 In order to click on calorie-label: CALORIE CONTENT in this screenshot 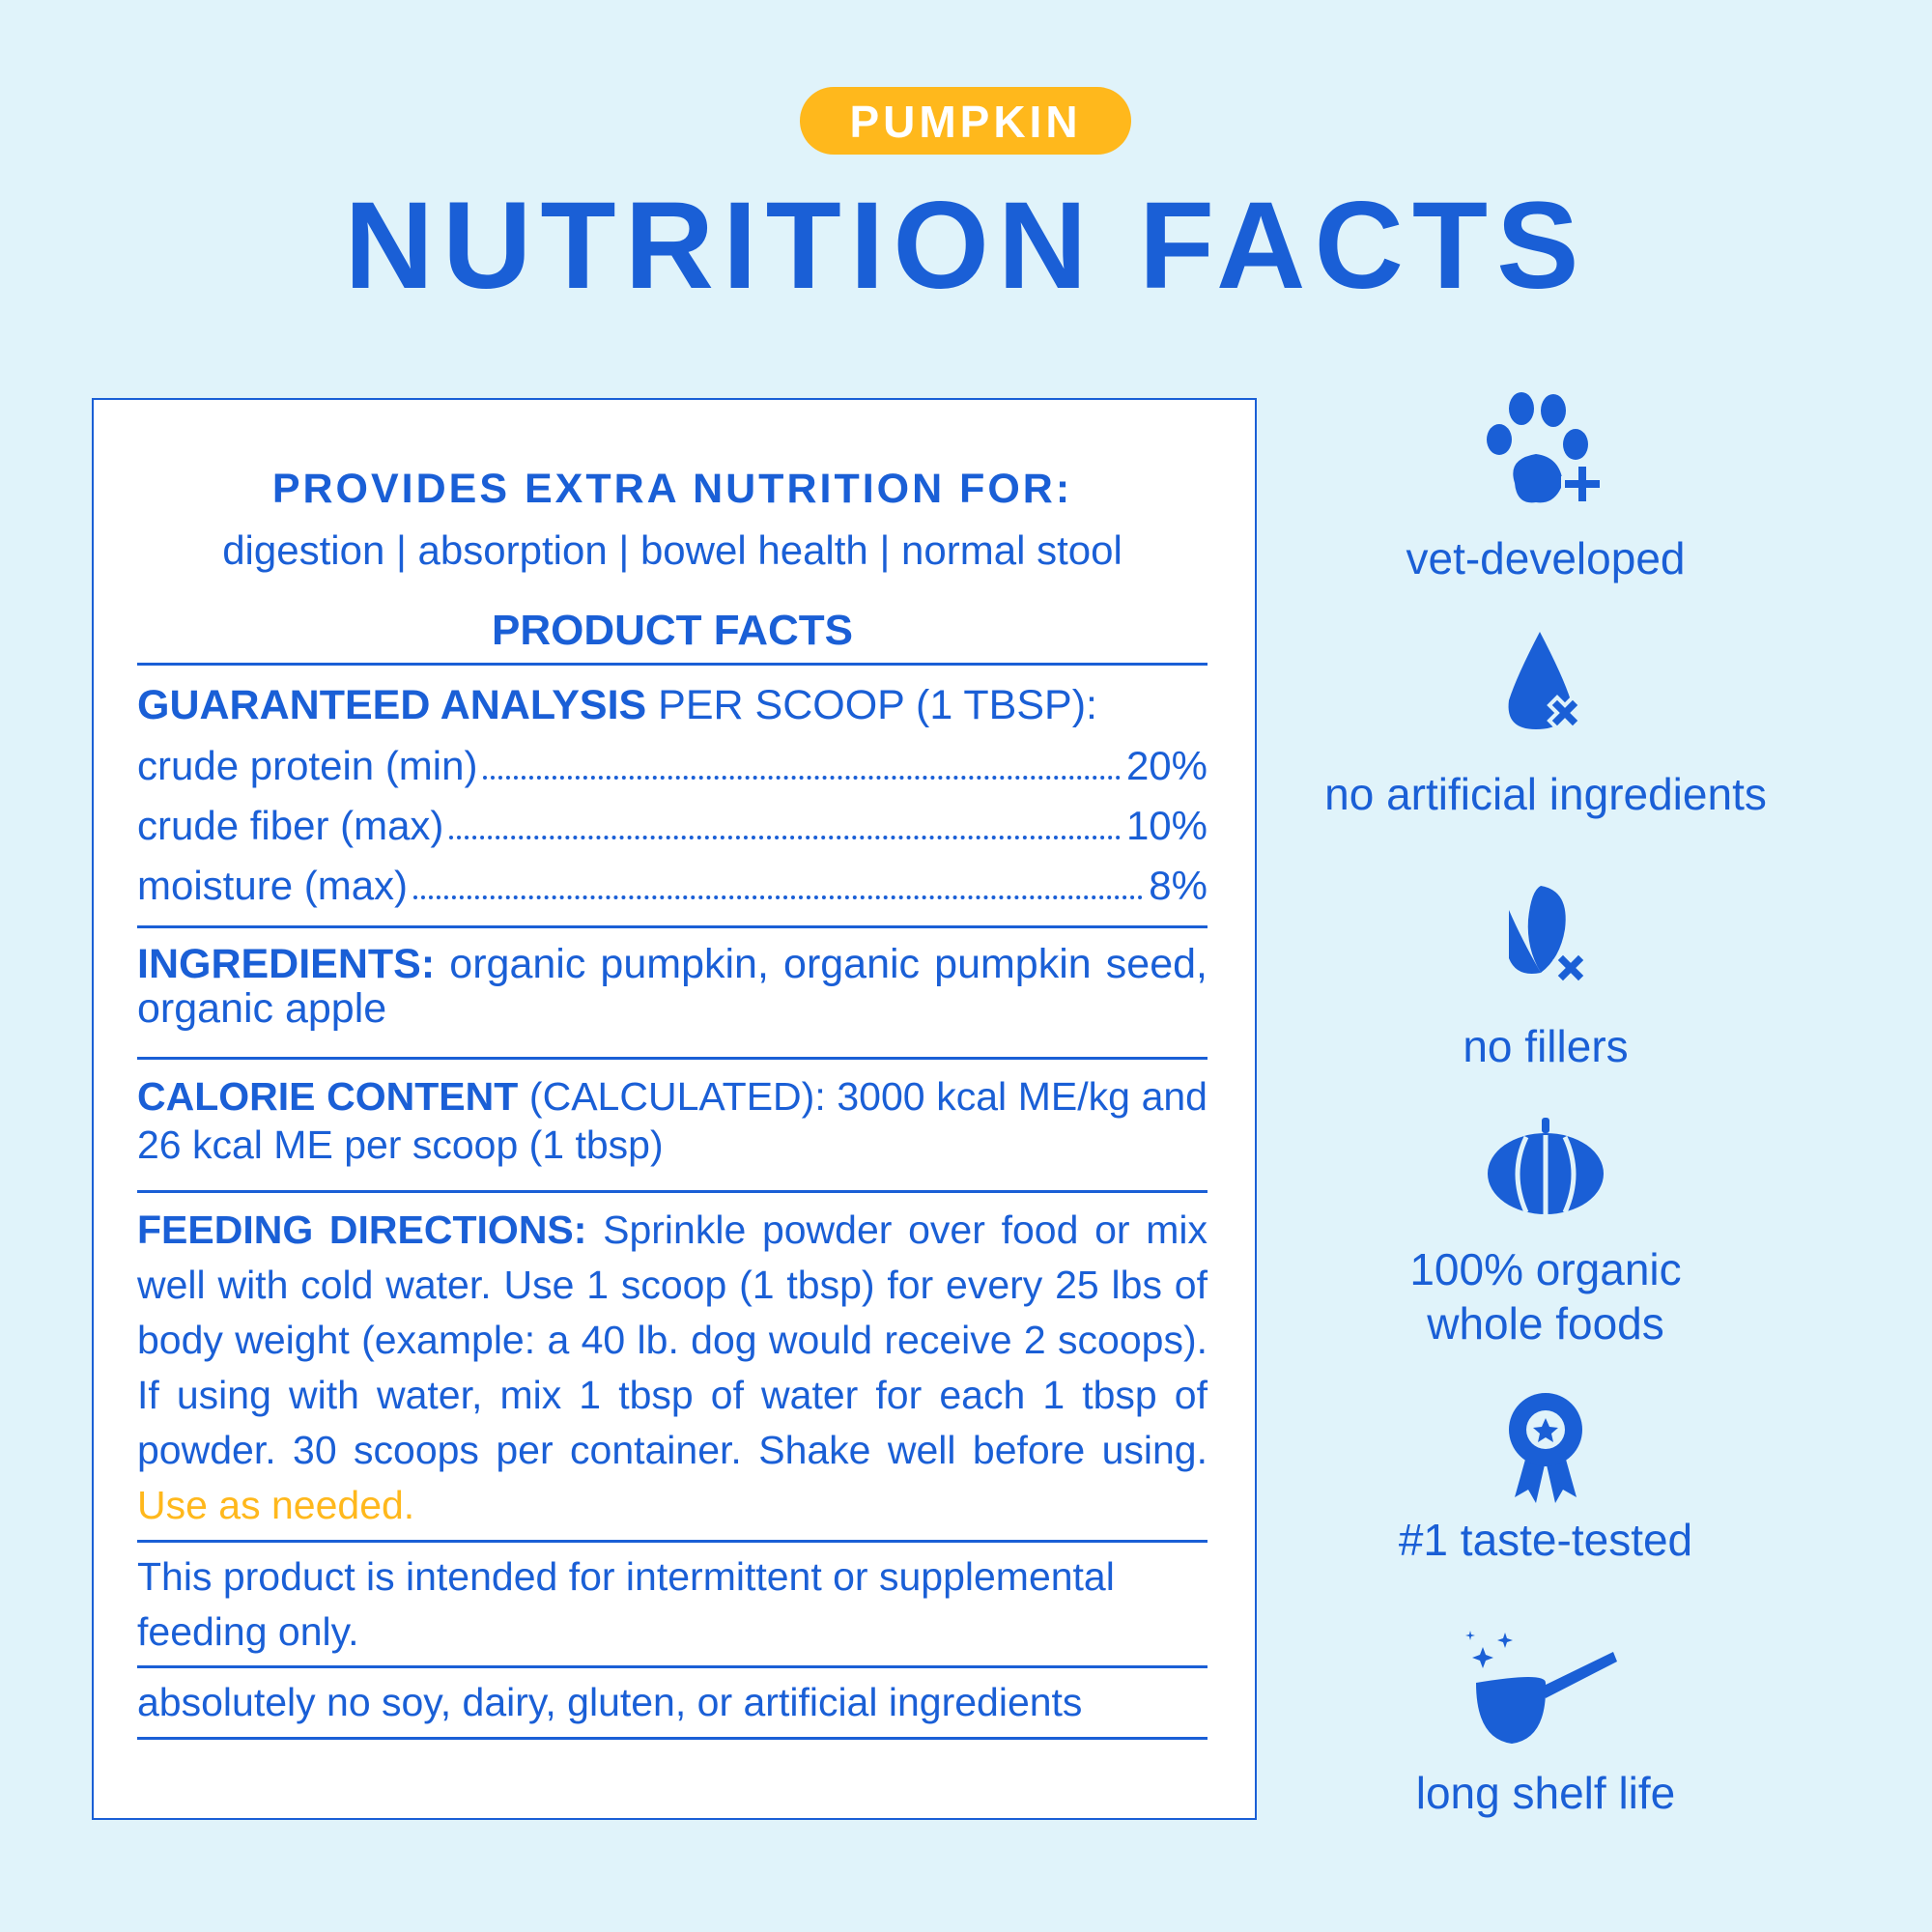, I will do `click(328, 1096)`.